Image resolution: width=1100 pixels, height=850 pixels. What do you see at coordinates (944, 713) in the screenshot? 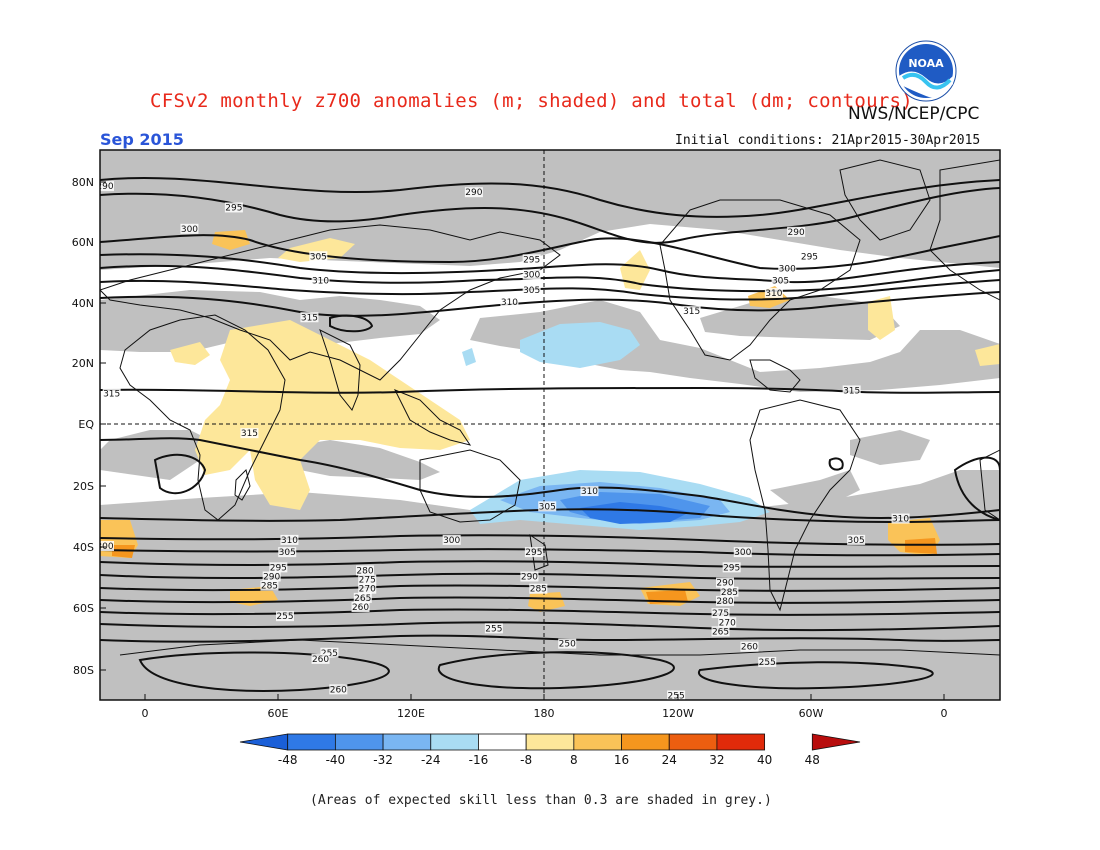
I see `lon-label: 0` at bounding box center [944, 713].